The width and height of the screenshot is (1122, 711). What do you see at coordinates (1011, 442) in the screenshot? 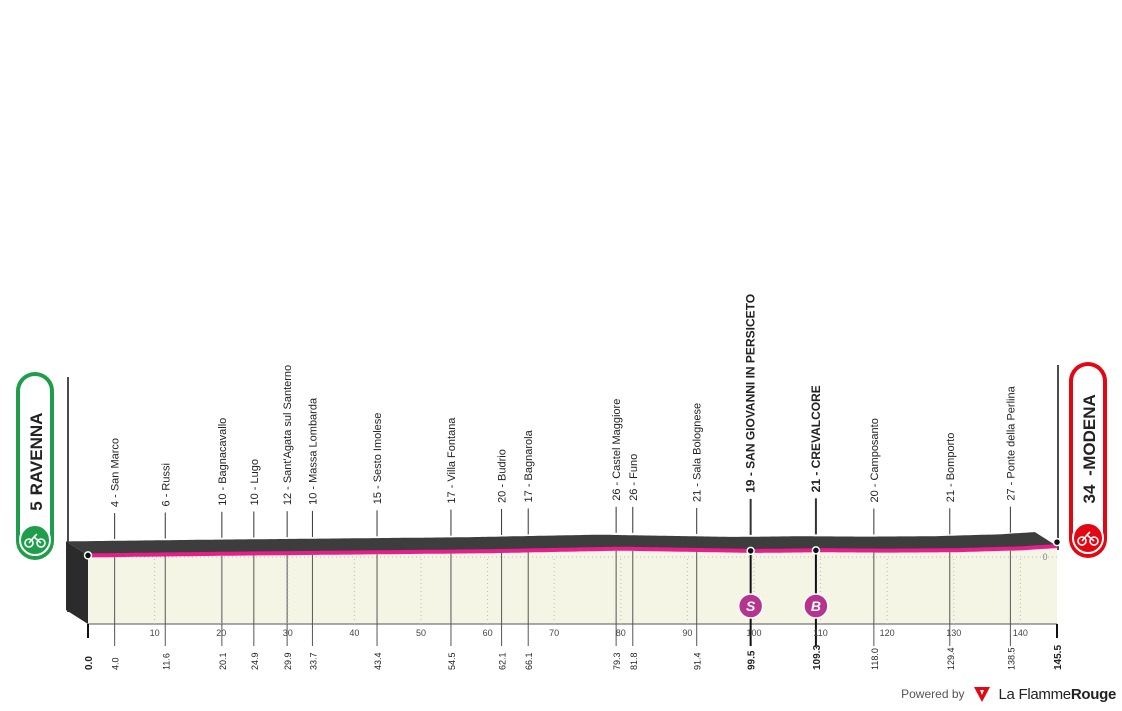
I see `waypoint-label: 27 - Ponte della Perlina` at bounding box center [1011, 442].